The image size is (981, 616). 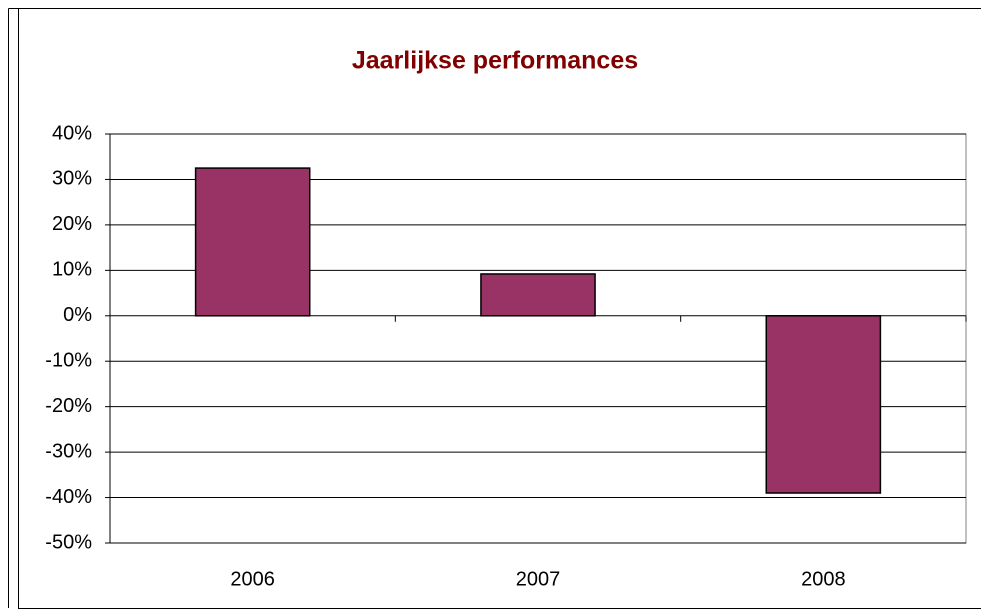 What do you see at coordinates (495, 61) in the screenshot?
I see `chart-title: Jaarlijkse performances` at bounding box center [495, 61].